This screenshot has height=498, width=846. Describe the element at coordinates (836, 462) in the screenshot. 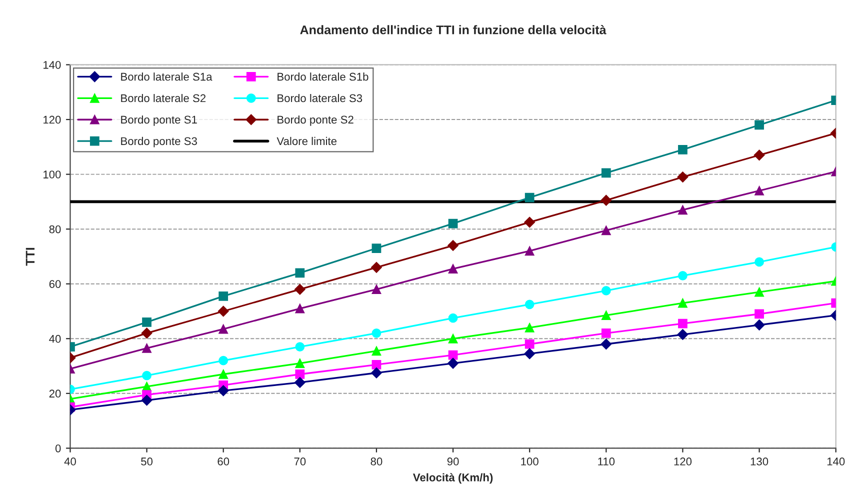

I see `x-tick-label: 140` at that location.